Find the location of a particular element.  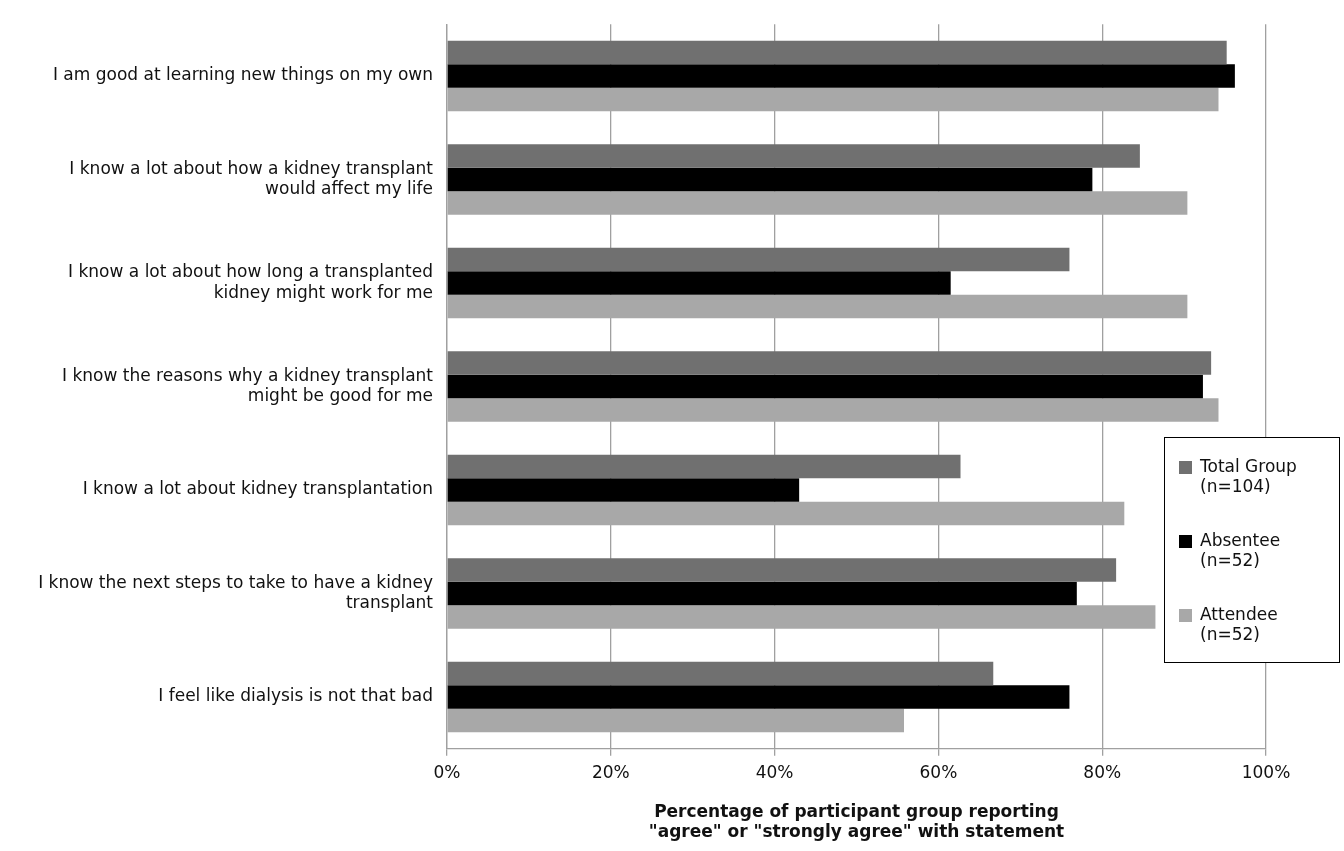

x-tick-label: 80% is located at coordinates (1102, 772).